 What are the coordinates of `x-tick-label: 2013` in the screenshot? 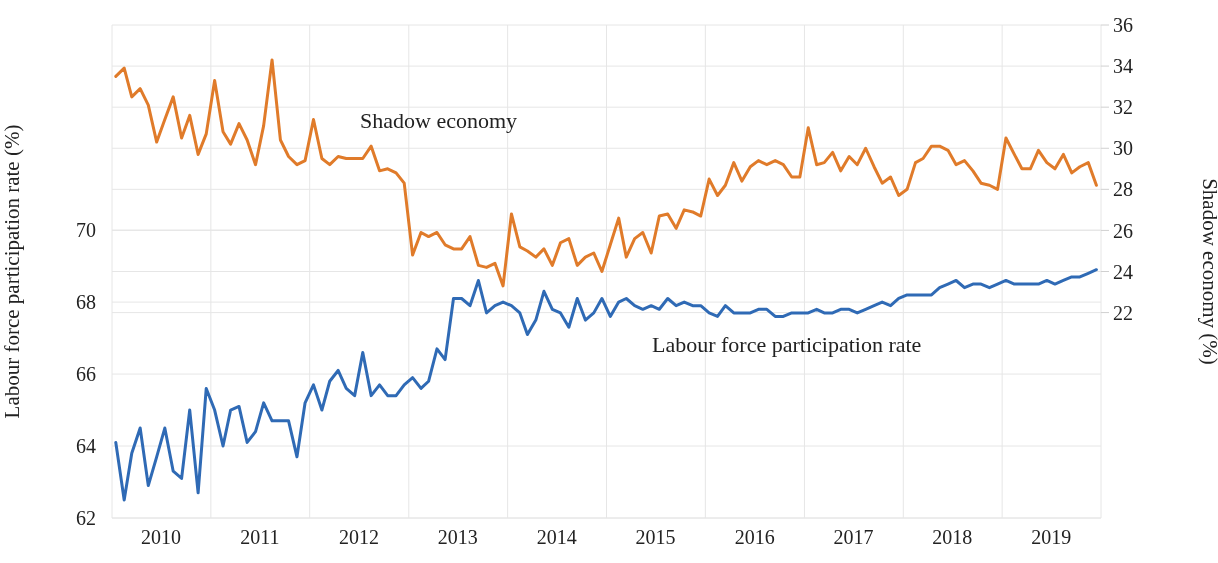 It's located at (457, 537).